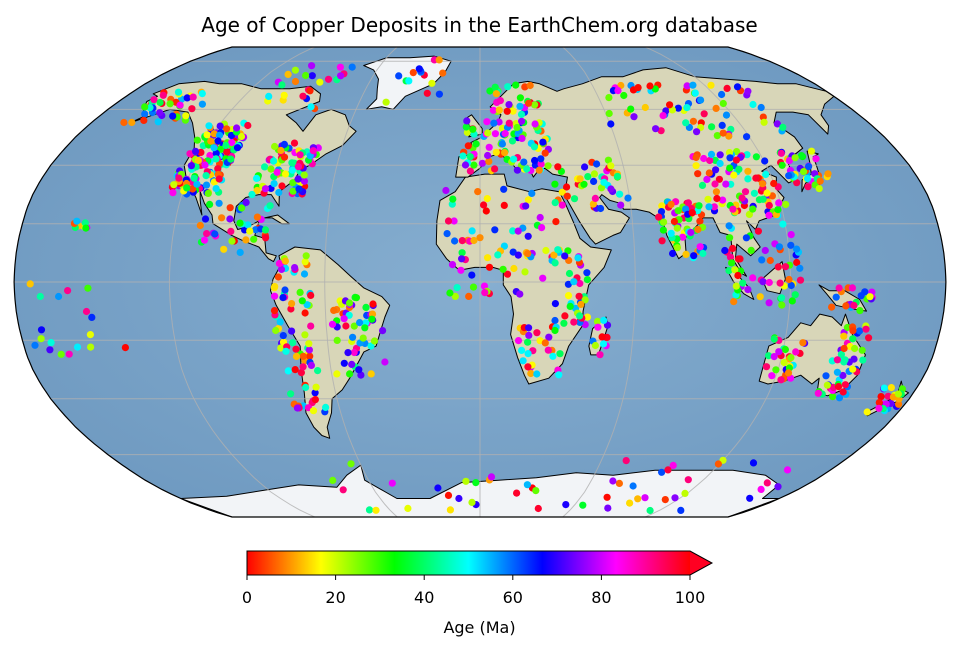 This screenshot has width=959, height=652. What do you see at coordinates (690, 597) in the screenshot?
I see `colorbar-tick-label: 100` at bounding box center [690, 597].